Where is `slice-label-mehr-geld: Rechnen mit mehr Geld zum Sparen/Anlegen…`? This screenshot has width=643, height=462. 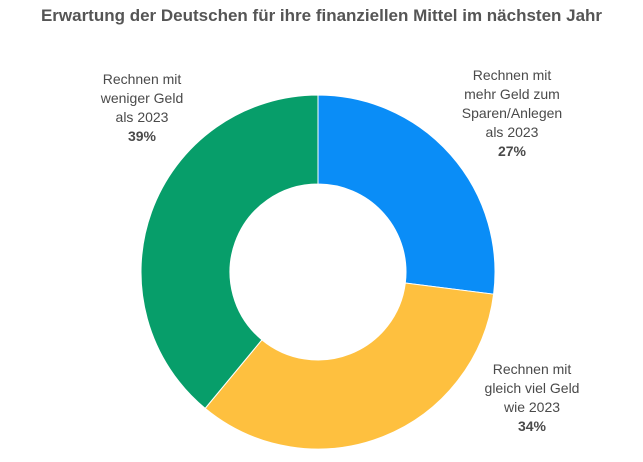 slice-label-mehr-geld: Rechnen mit mehr Geld zum Sparen/Anlegen… is located at coordinates (512, 113).